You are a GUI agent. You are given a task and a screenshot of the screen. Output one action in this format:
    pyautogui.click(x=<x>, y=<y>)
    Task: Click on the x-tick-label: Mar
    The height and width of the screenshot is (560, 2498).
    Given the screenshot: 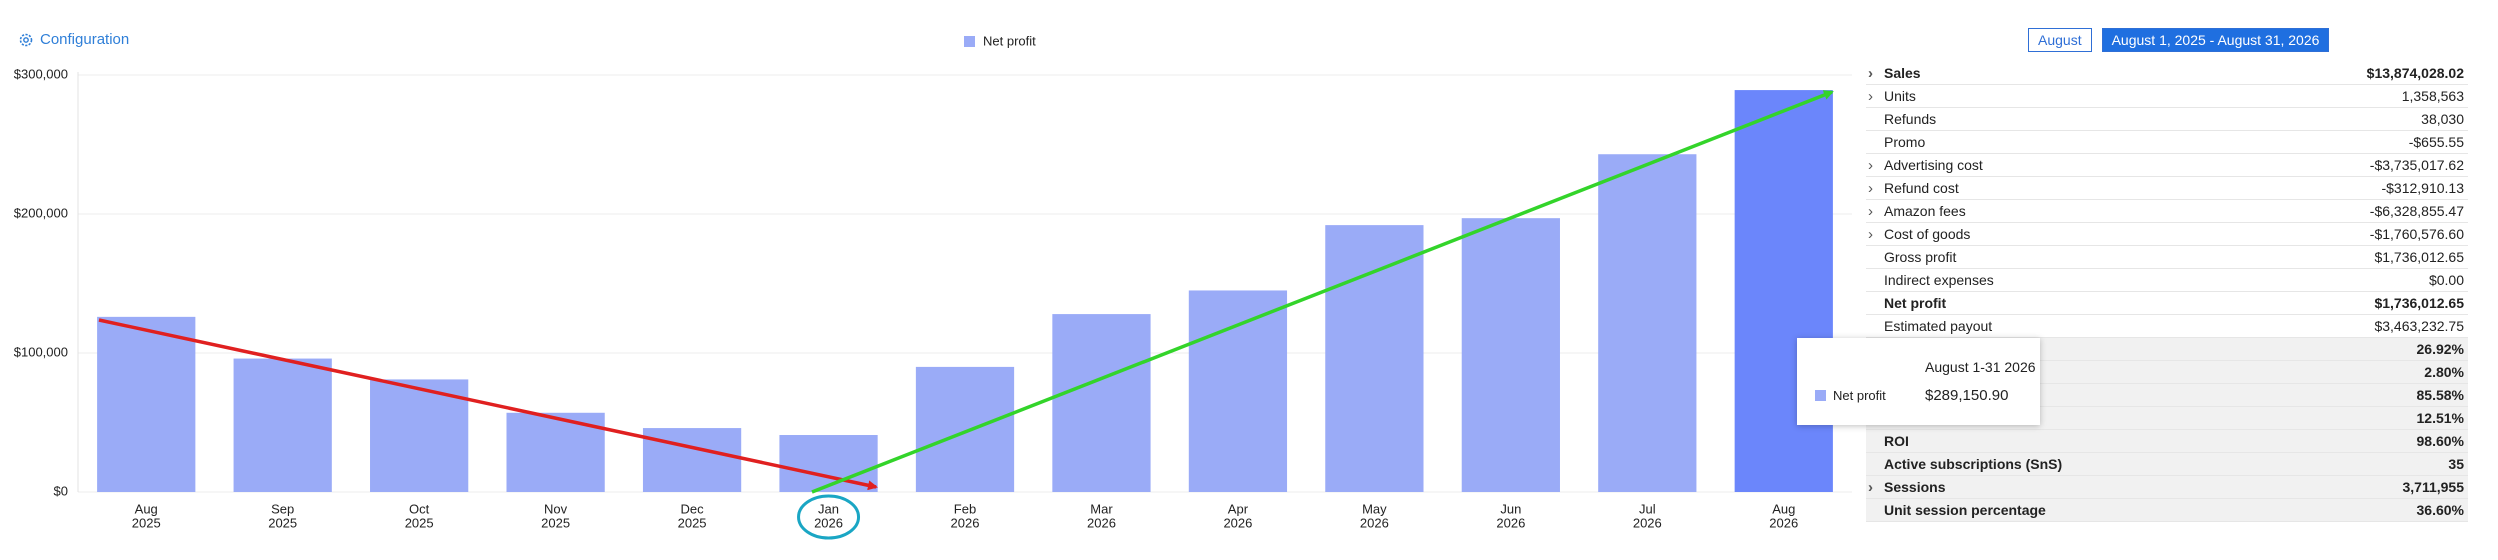 What is the action you would take?
    pyautogui.click(x=1101, y=508)
    